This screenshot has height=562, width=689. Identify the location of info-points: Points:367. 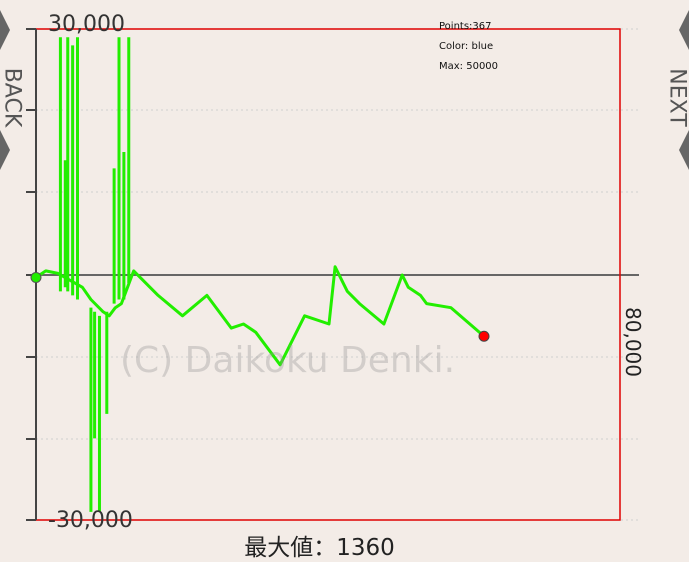
(465, 26).